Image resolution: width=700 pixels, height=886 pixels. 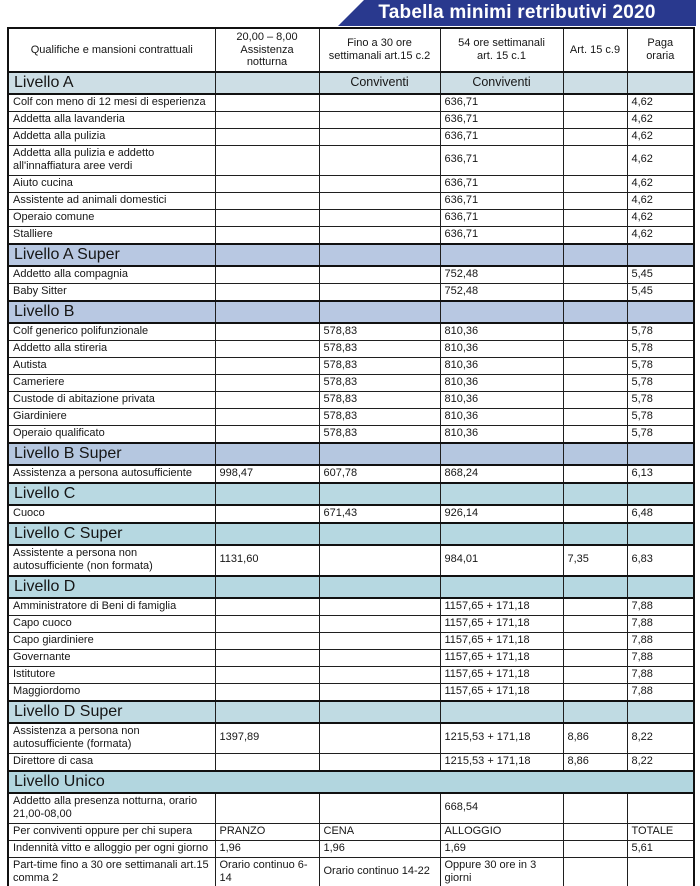 I want to click on qualifica-cell: Baby Sitter, so click(x=111, y=291).